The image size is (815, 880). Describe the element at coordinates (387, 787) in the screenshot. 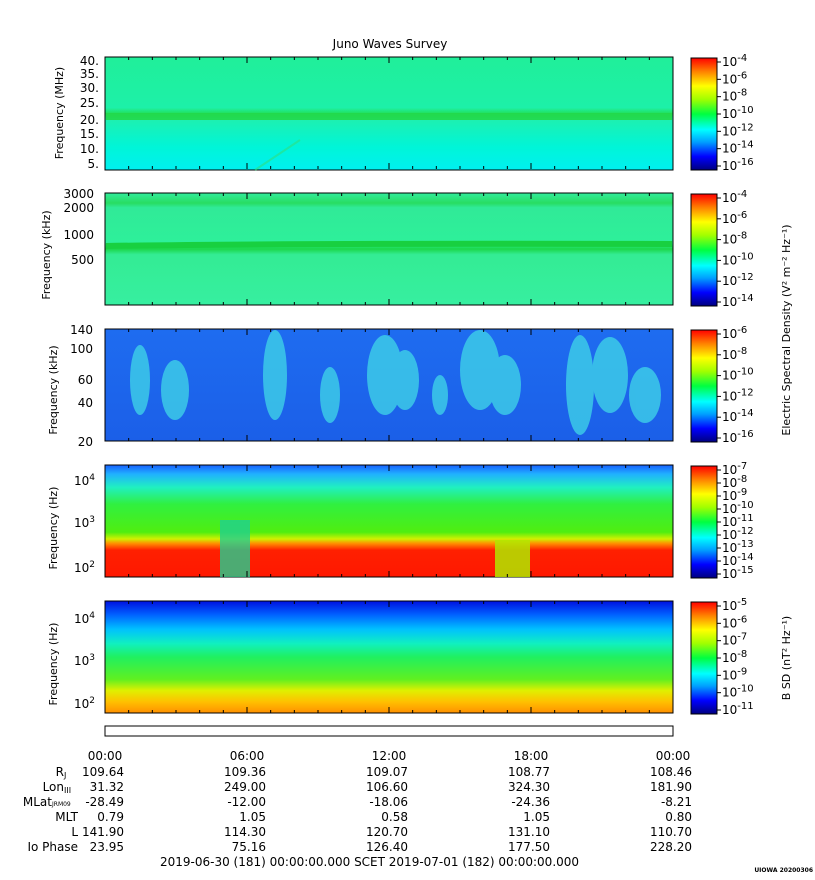

I see `ephemeris-value: 106.60` at that location.